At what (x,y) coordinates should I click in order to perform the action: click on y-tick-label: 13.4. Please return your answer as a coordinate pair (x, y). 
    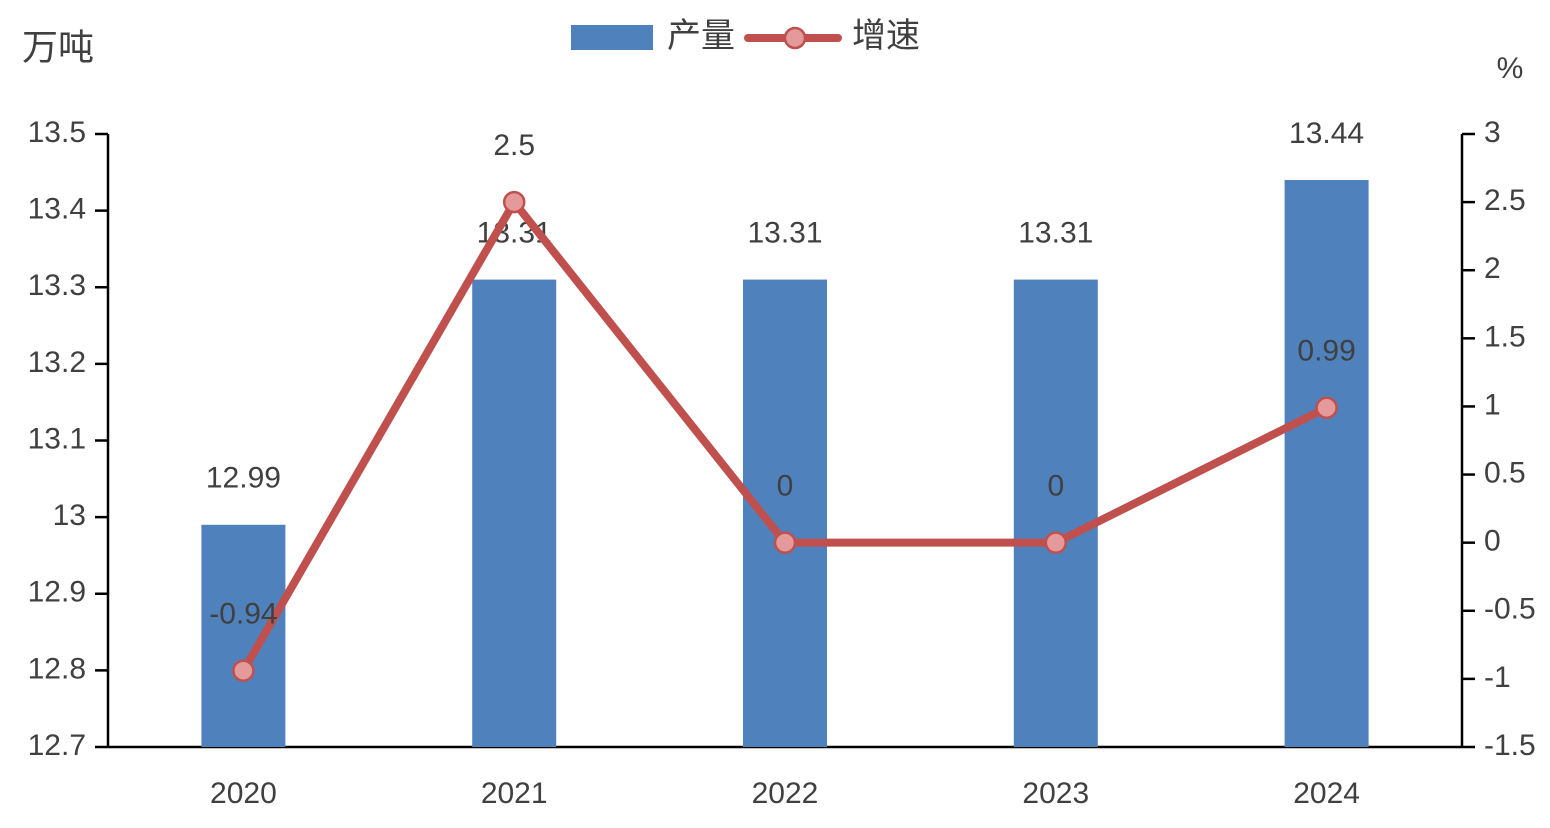
    Looking at the image, I should click on (57, 209).